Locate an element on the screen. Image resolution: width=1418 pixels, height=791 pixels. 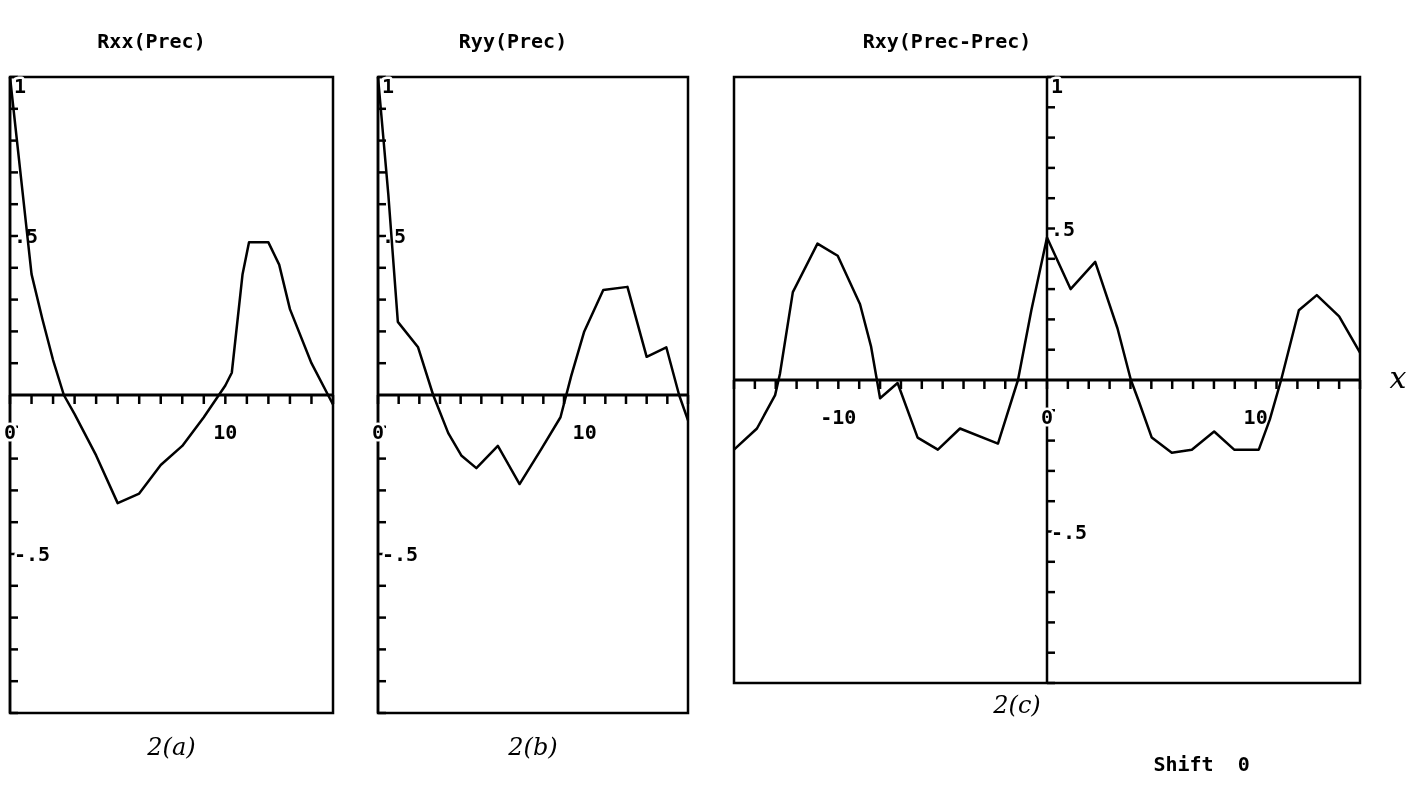
chart-title: Rxx(Prec) is located at coordinates (151, 41).